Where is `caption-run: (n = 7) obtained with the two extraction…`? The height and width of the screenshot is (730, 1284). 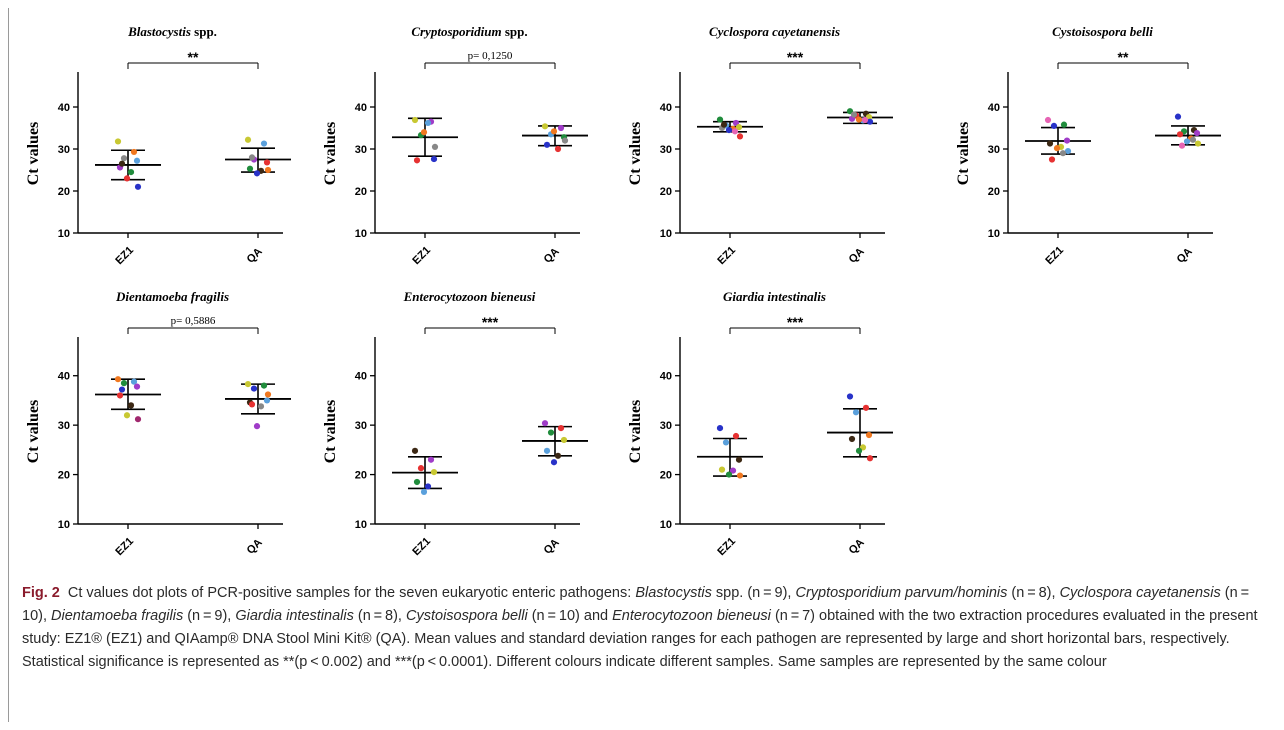
caption-run: (n = 7) obtained with the two extraction… is located at coordinates (640, 639).